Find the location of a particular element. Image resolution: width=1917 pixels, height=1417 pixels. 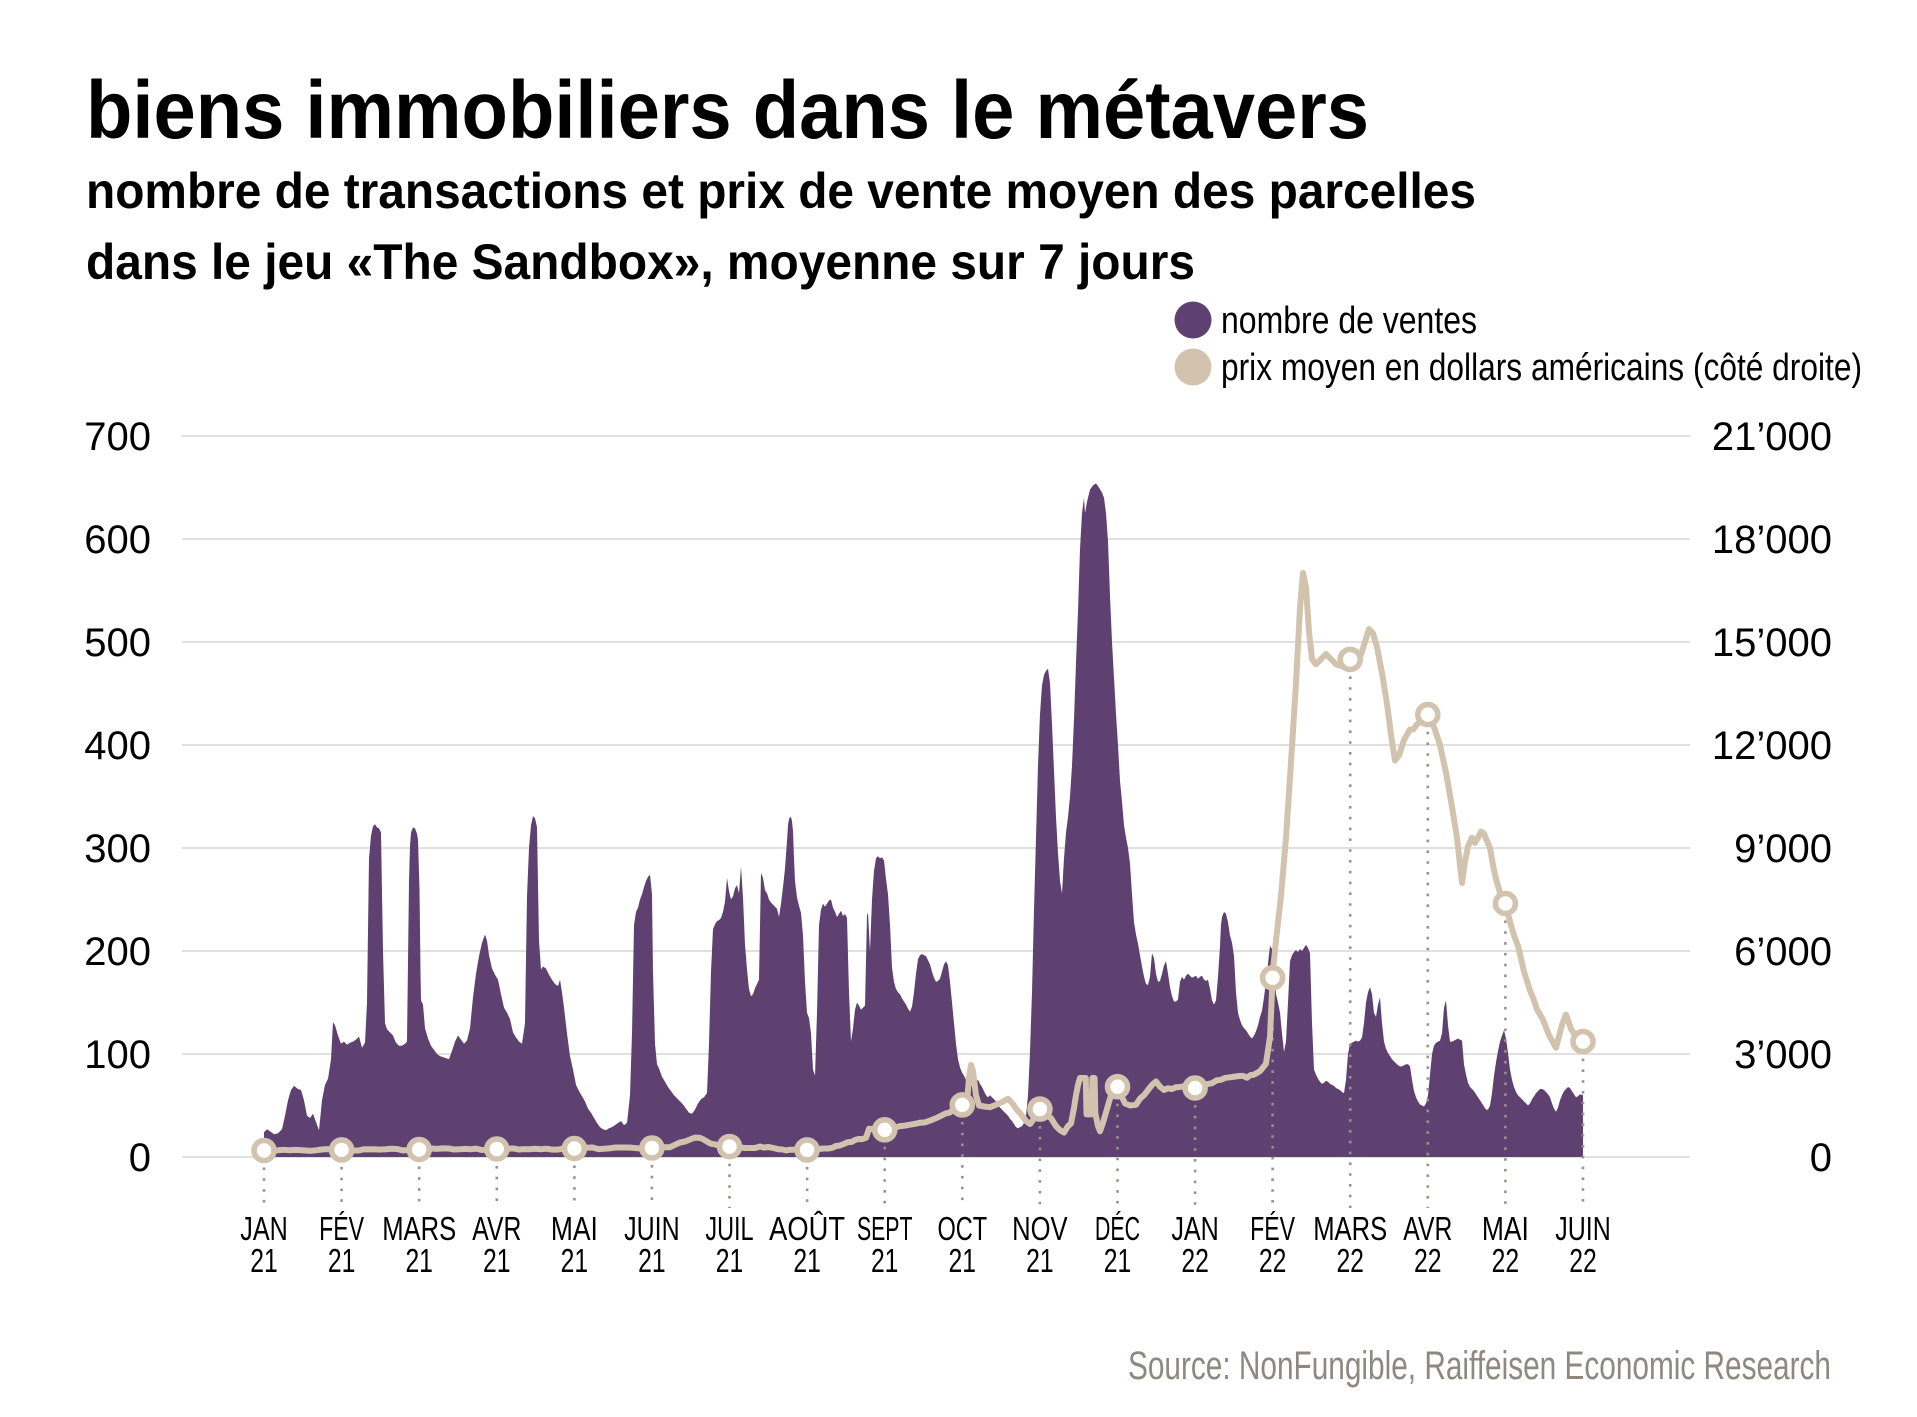

svg-text: AOÛT is located at coordinates (807, 1228).